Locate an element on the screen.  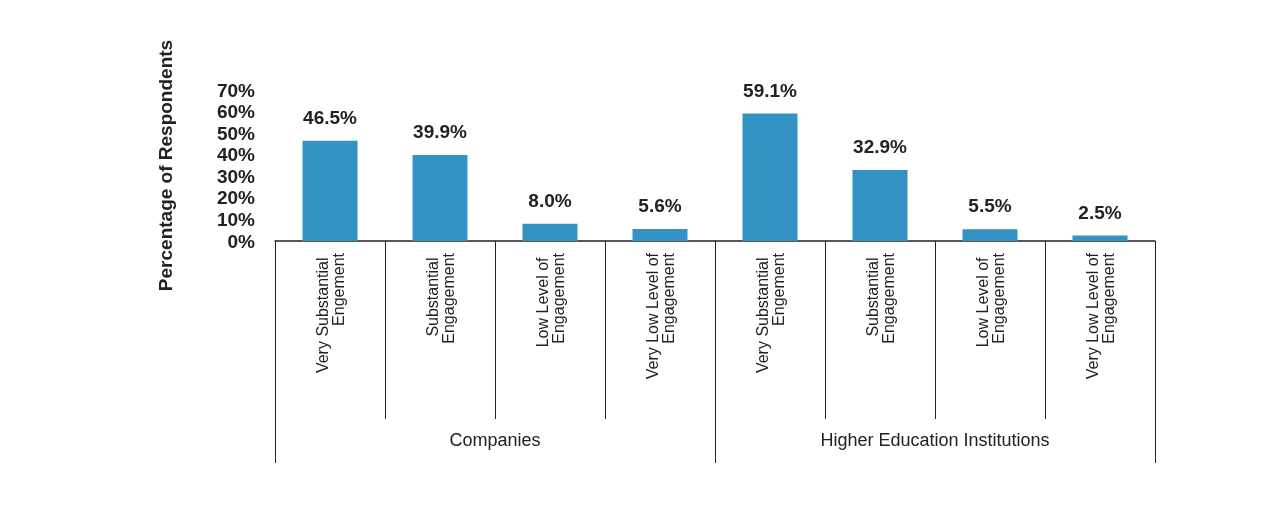
y-tick-label: 20% is located at coordinates (236, 198).